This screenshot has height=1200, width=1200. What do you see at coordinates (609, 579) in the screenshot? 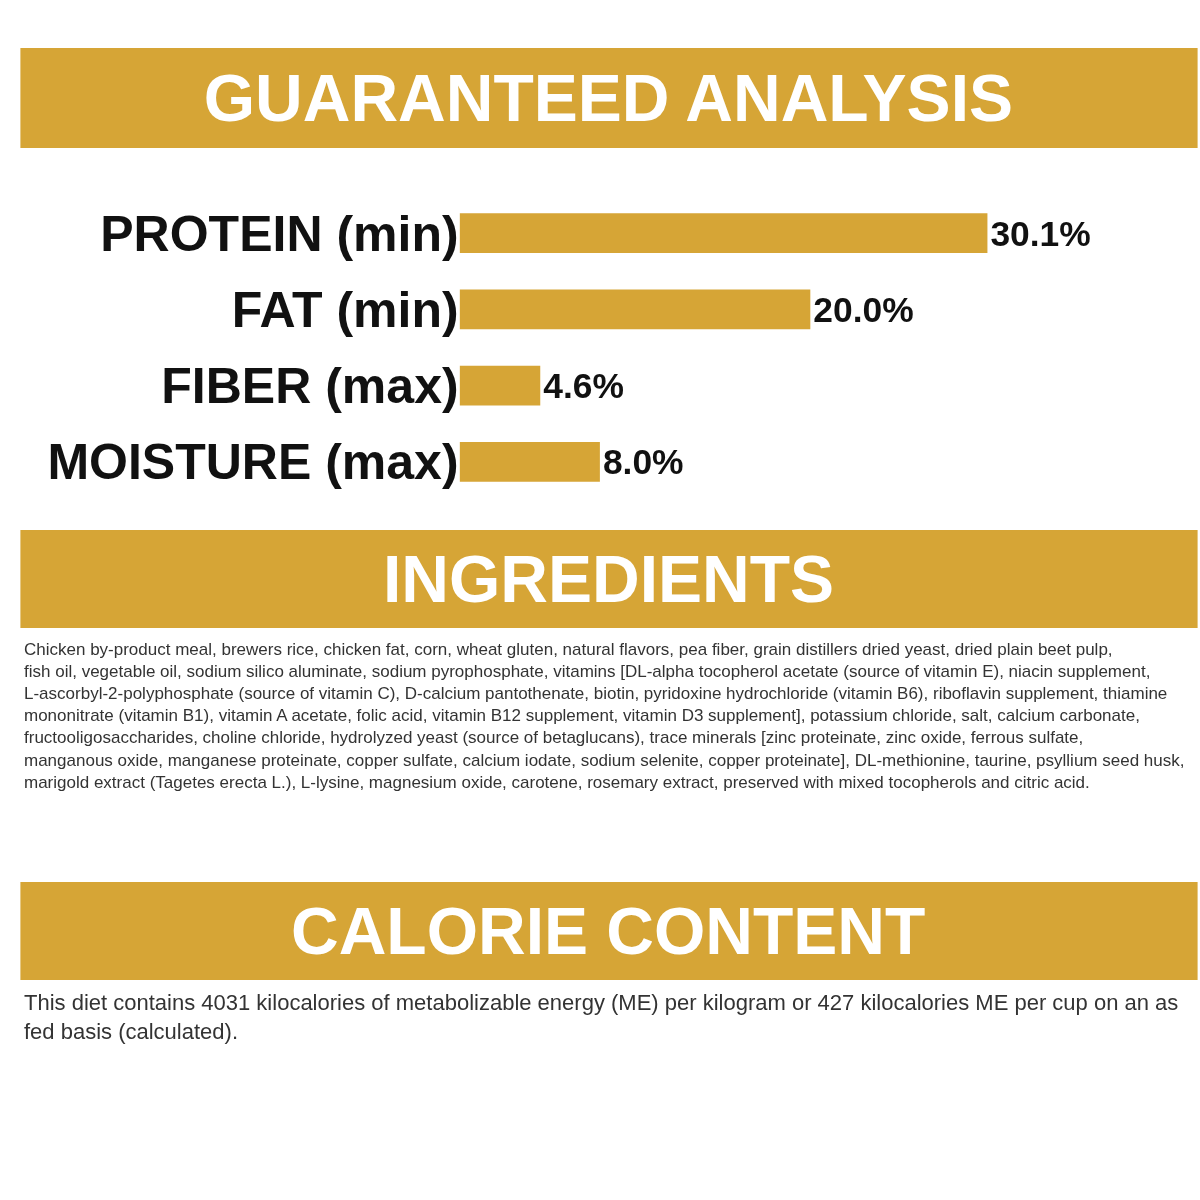
I see `text: INGREDIENTS` at bounding box center [609, 579].